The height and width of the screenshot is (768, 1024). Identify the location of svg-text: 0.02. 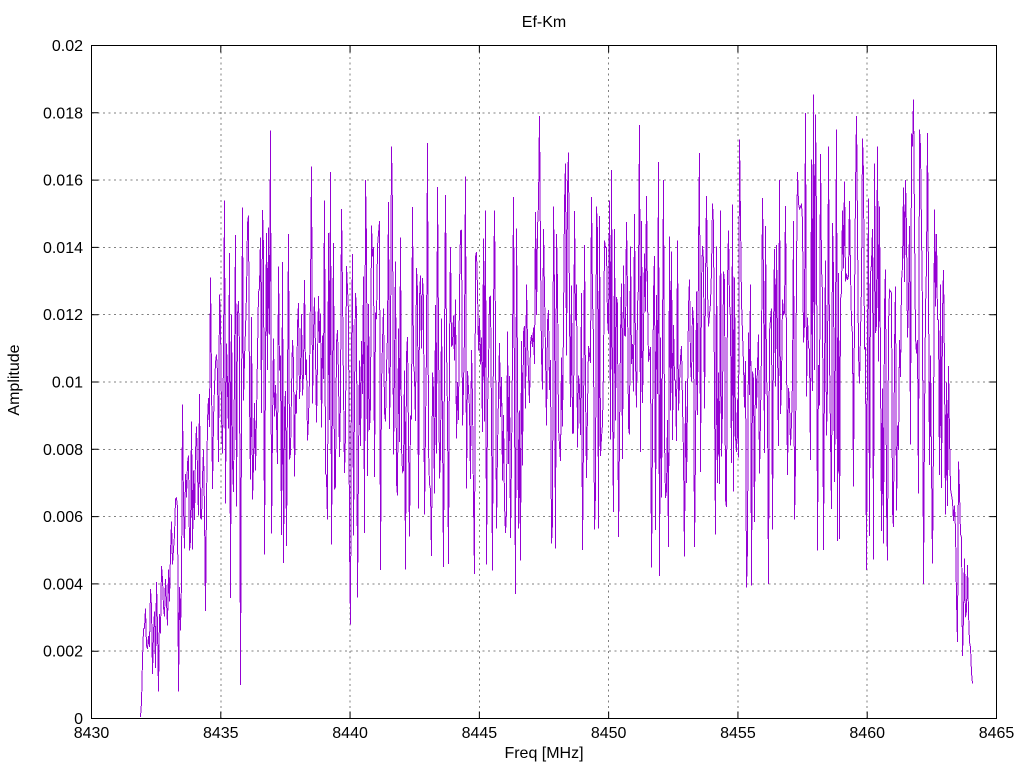
(67, 46).